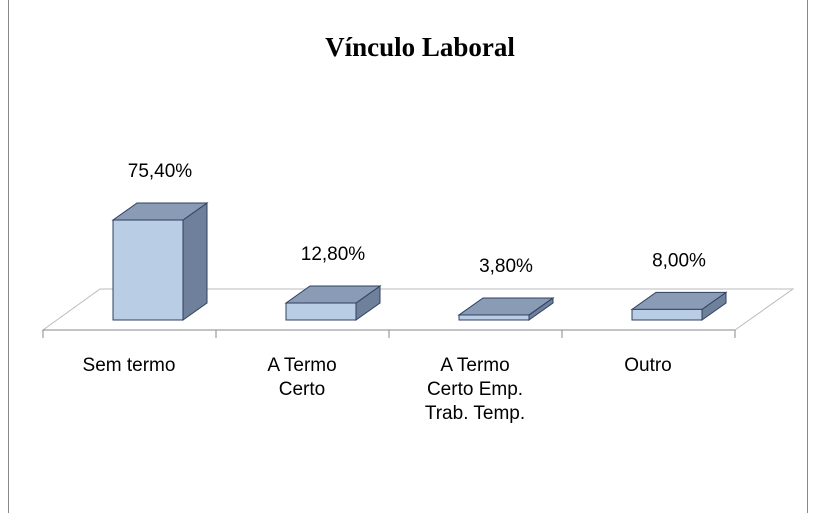  I want to click on bar-side, so click(195, 261).